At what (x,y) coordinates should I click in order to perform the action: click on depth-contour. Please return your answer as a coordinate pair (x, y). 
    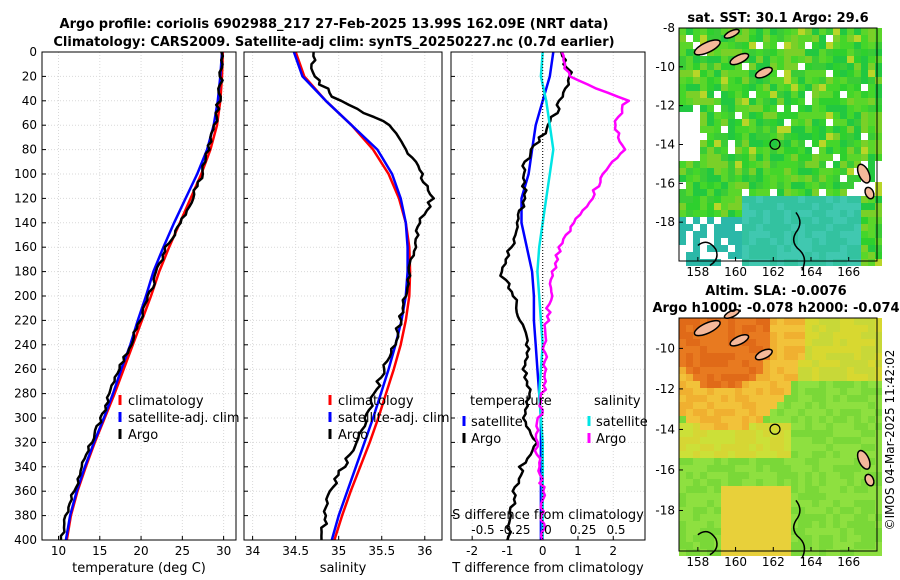
    Looking at the image, I should click on (707, 254).